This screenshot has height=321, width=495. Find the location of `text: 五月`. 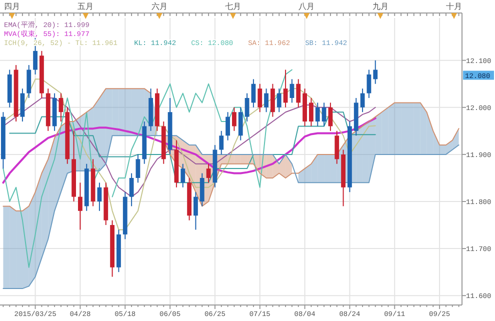

text: 五月 is located at coordinates (86, 6).